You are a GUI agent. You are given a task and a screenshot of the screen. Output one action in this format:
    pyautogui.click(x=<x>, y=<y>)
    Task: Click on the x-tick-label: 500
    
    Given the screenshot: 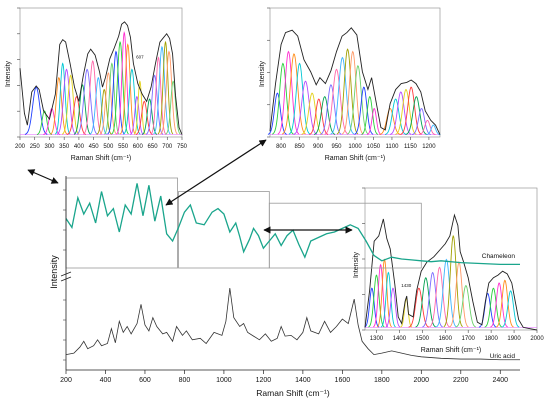 What is the action you would take?
    pyautogui.click(x=108, y=147)
    